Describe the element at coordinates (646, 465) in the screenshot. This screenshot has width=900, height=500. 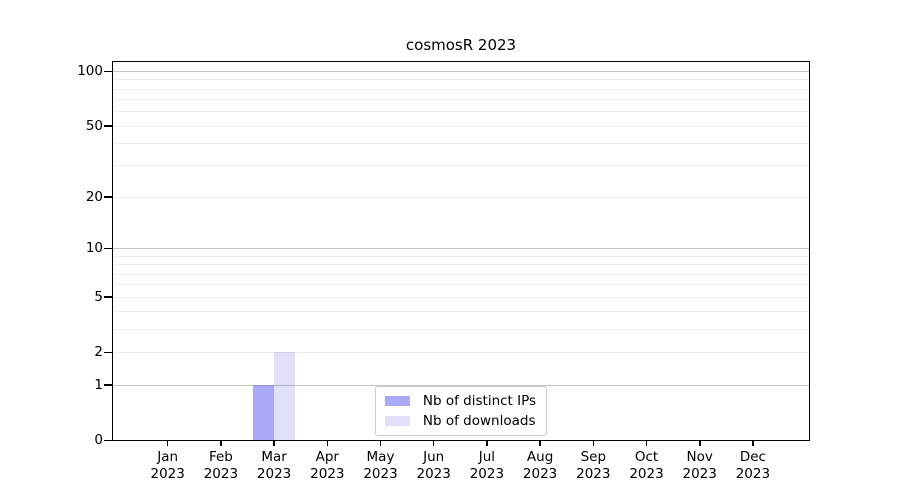
I see `x-tick-label-oct: Oct 2023` at that location.